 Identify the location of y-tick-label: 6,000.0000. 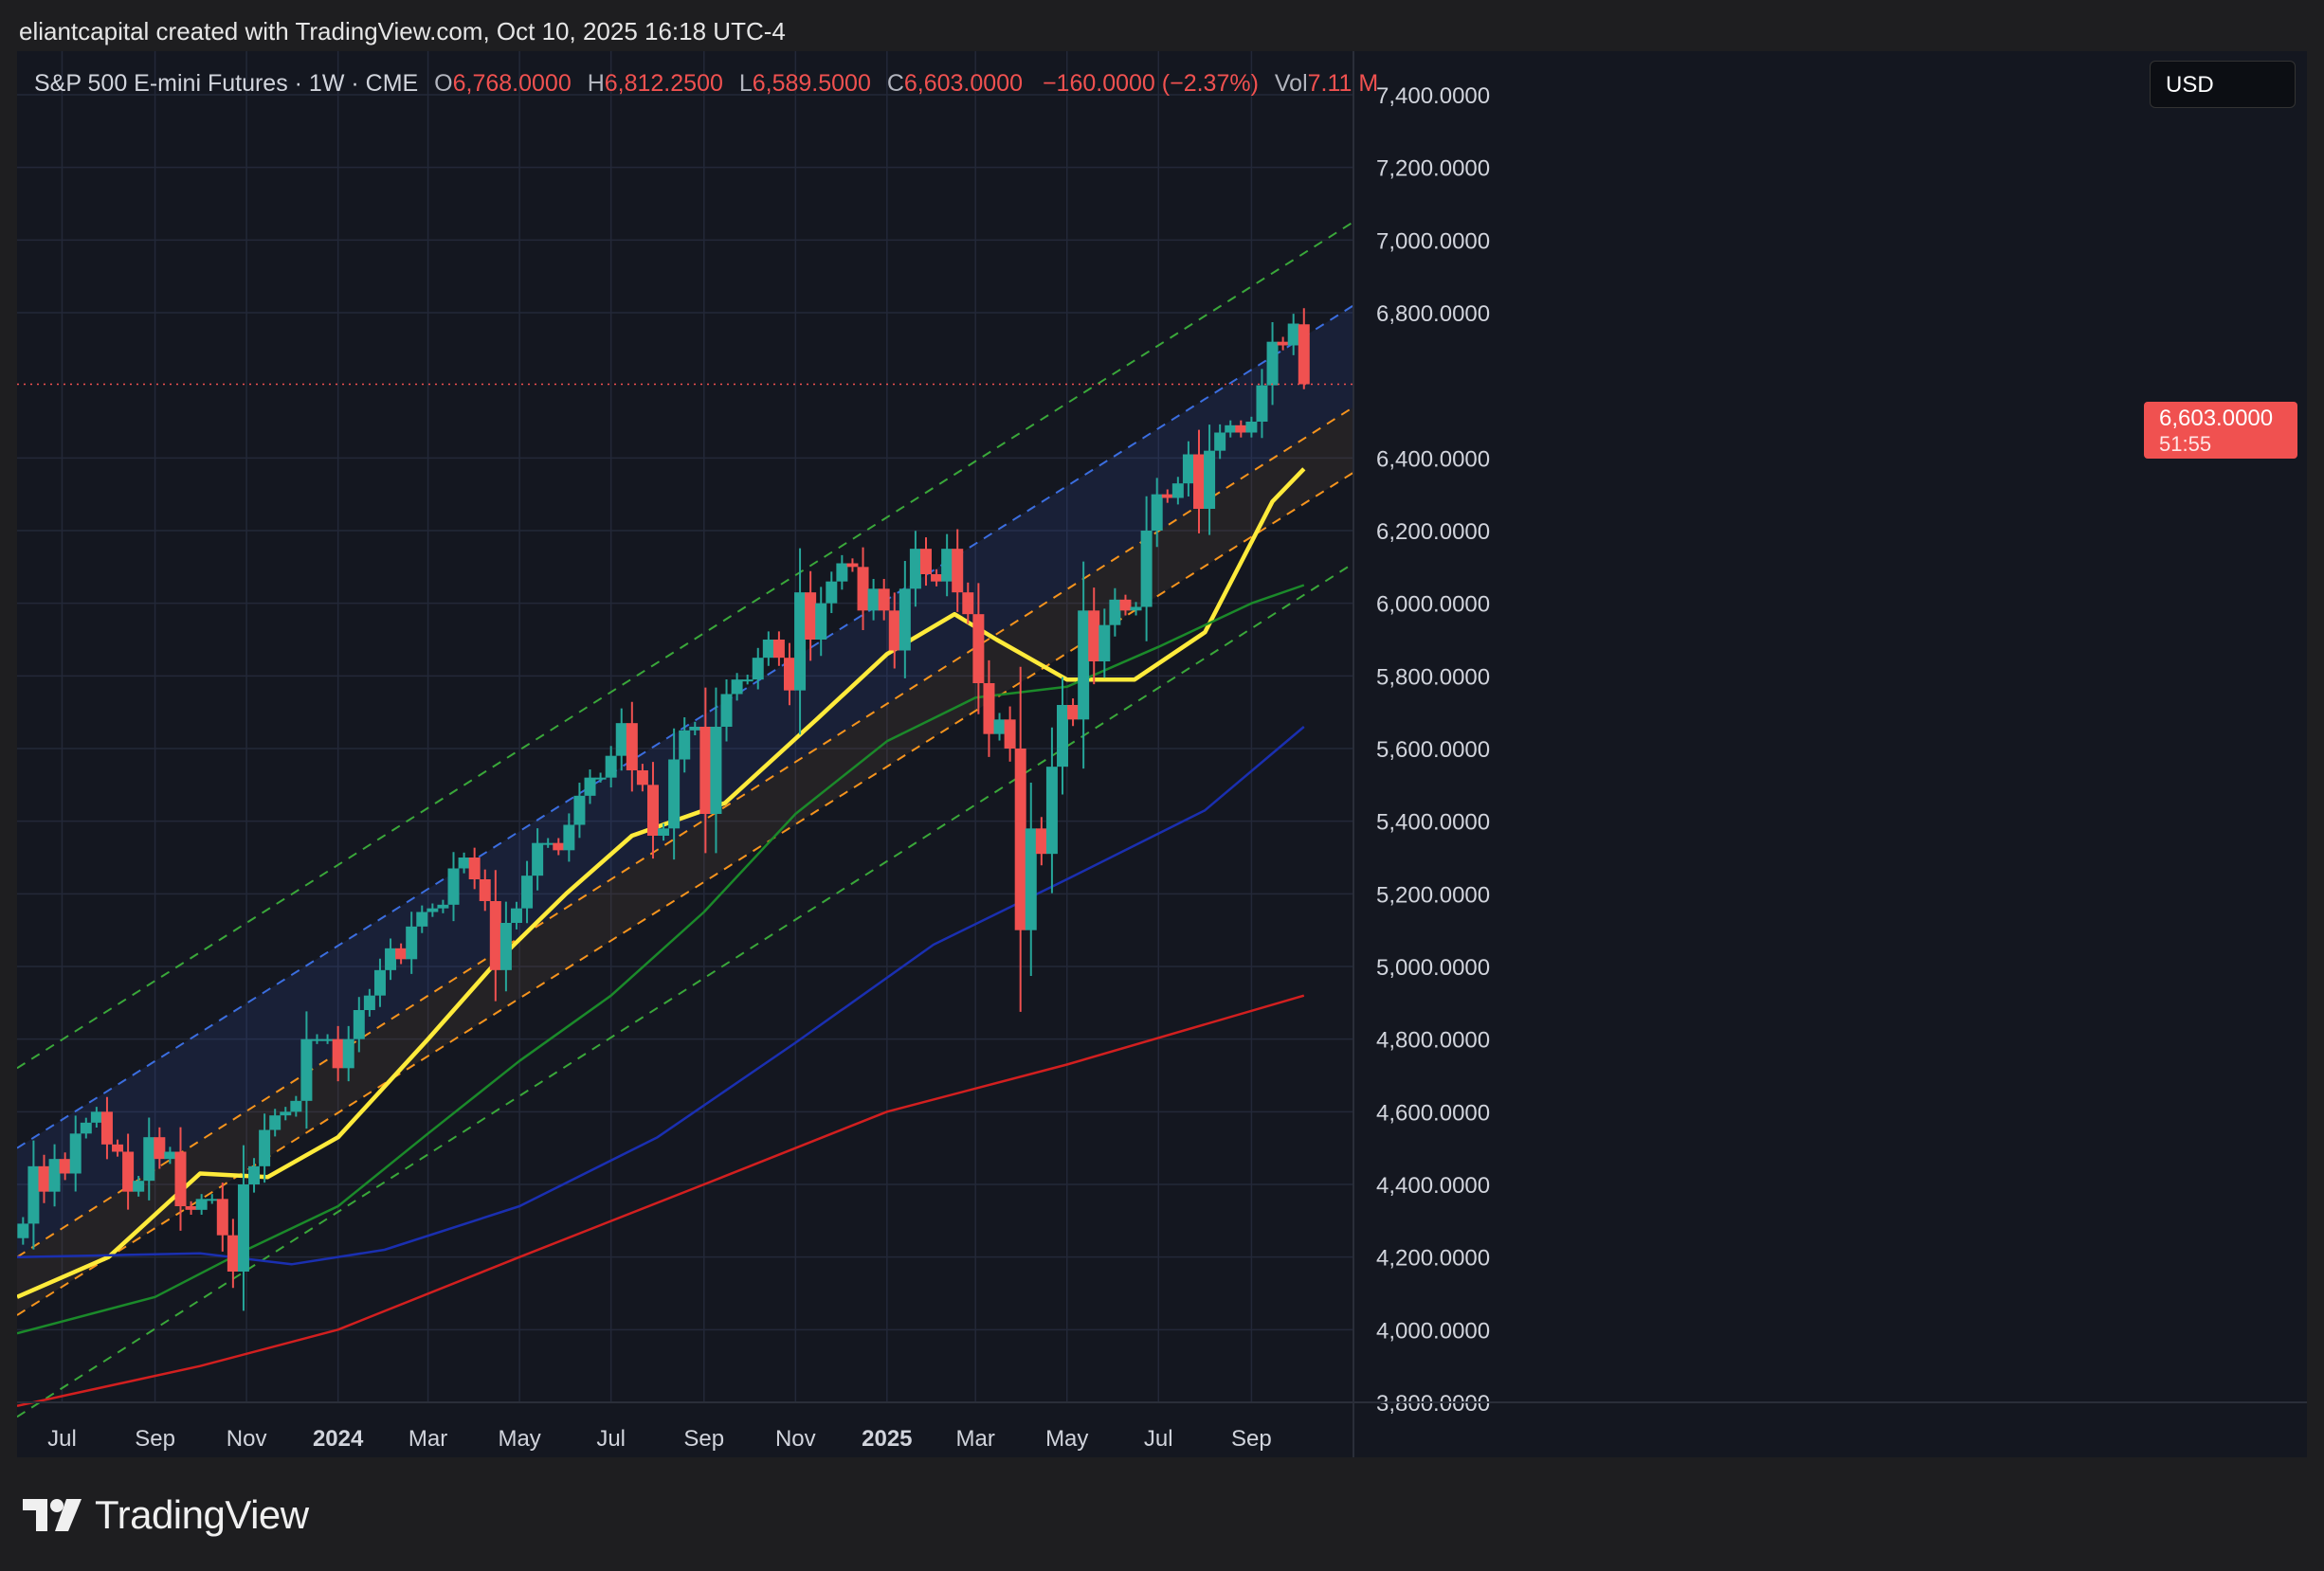
(1433, 605).